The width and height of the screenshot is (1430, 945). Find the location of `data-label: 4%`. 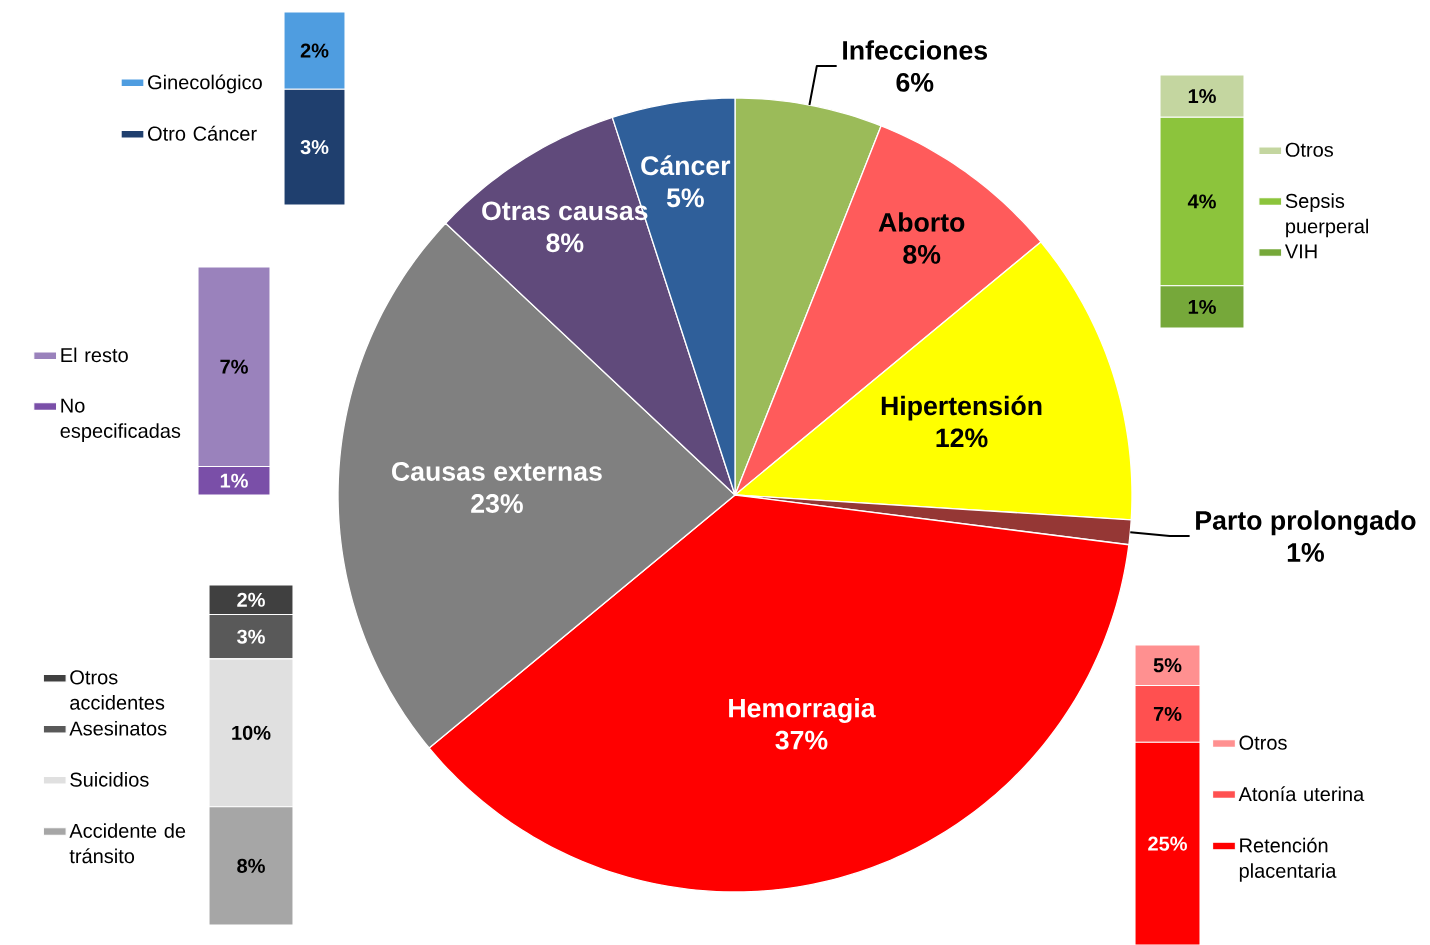

data-label: 4% is located at coordinates (1201, 201).